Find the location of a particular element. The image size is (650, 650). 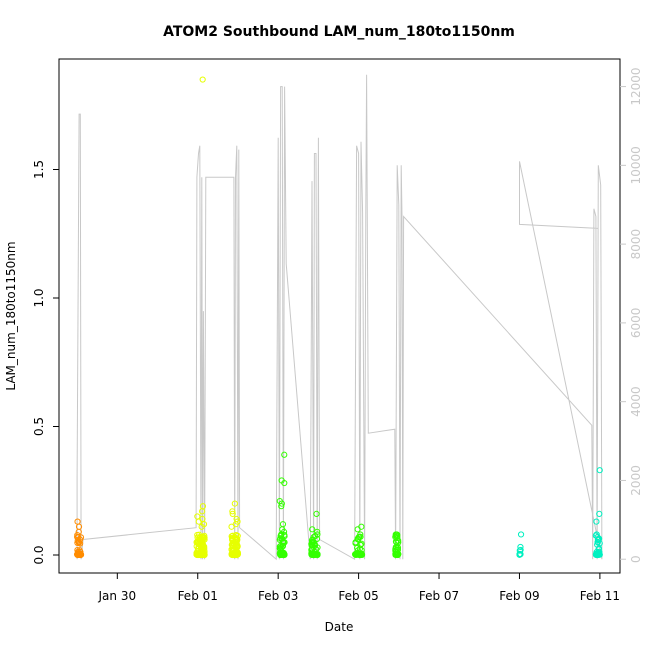

chart-title: ATOM2 Southbound LAM_num_180to1150nm is located at coordinates (339, 32).